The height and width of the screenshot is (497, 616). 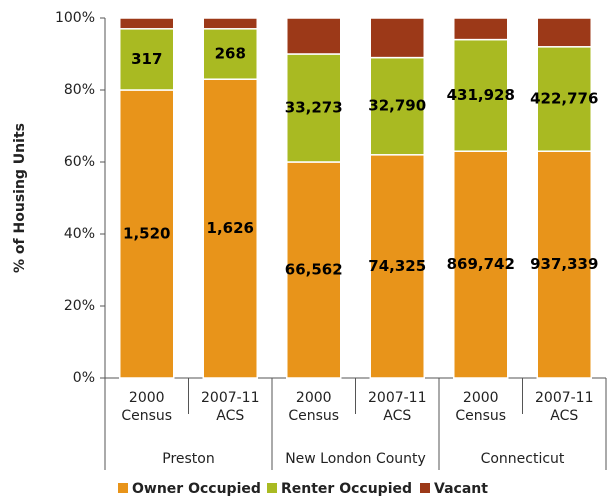 What do you see at coordinates (79, 234) in the screenshot?
I see `y-tick-label: 40%` at bounding box center [79, 234].